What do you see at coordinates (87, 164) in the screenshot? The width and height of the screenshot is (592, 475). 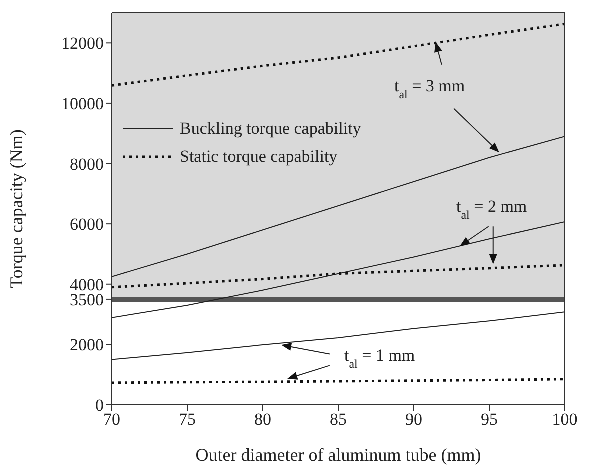 I see `y-tick-label: 8000` at bounding box center [87, 164].